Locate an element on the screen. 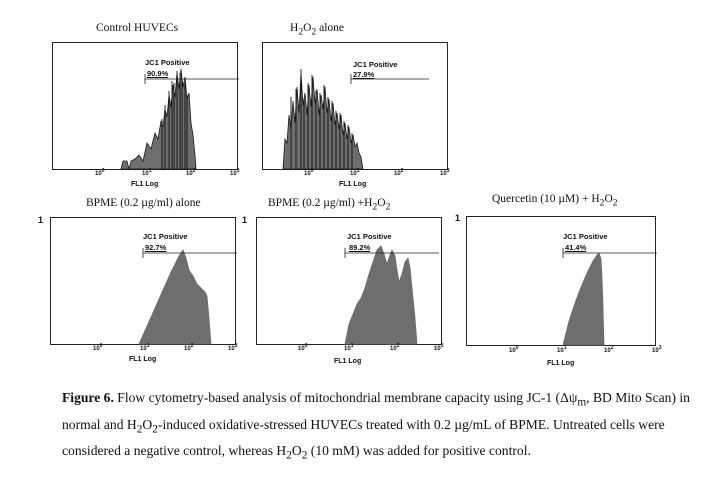 The width and height of the screenshot is (717, 480). histogram-plot: JC1 Positive 90.9% is located at coordinates (145, 106).